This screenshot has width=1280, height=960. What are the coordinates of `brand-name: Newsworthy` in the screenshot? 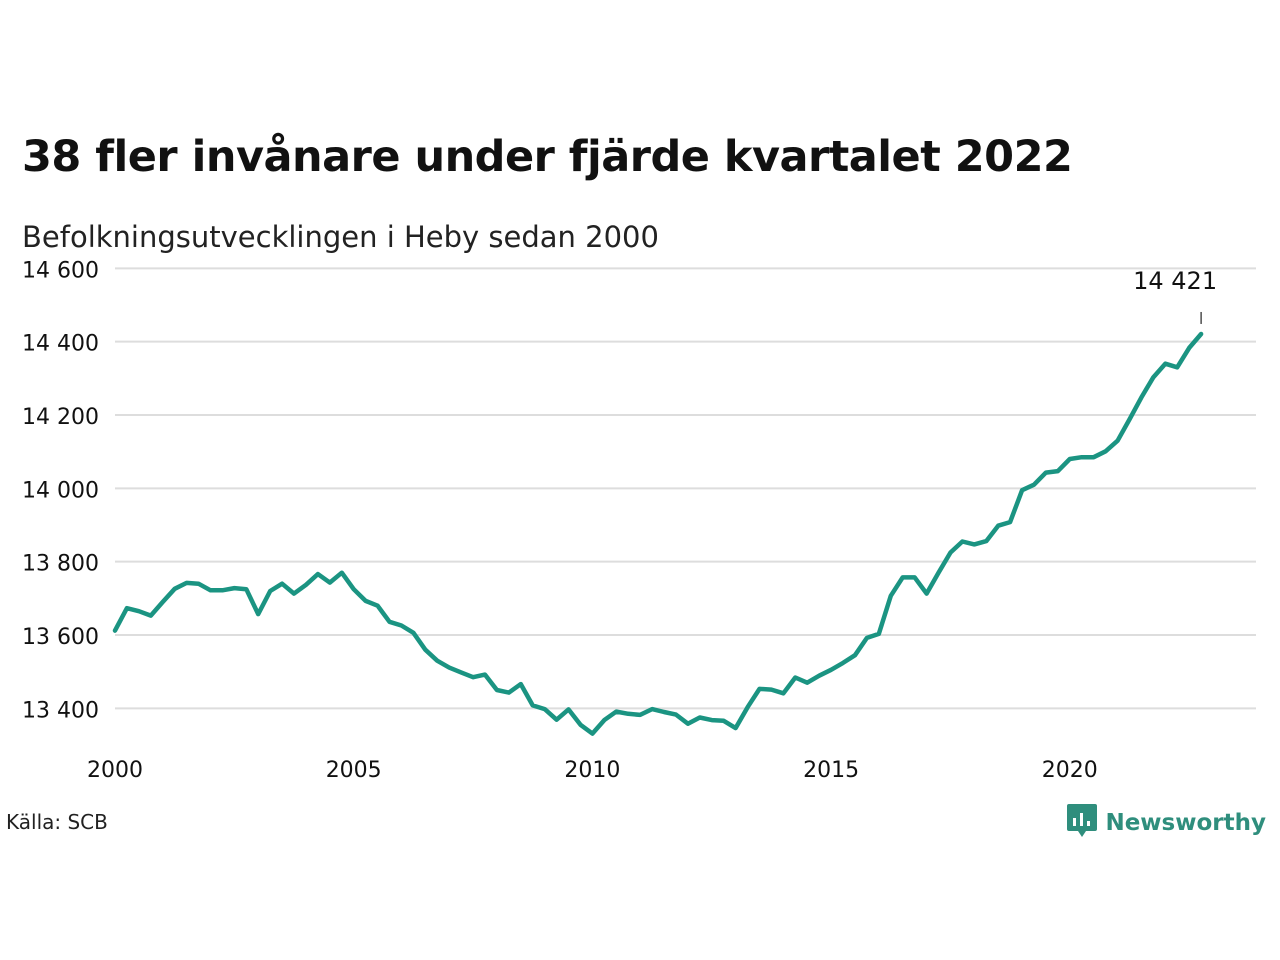 It's located at (1185, 823).